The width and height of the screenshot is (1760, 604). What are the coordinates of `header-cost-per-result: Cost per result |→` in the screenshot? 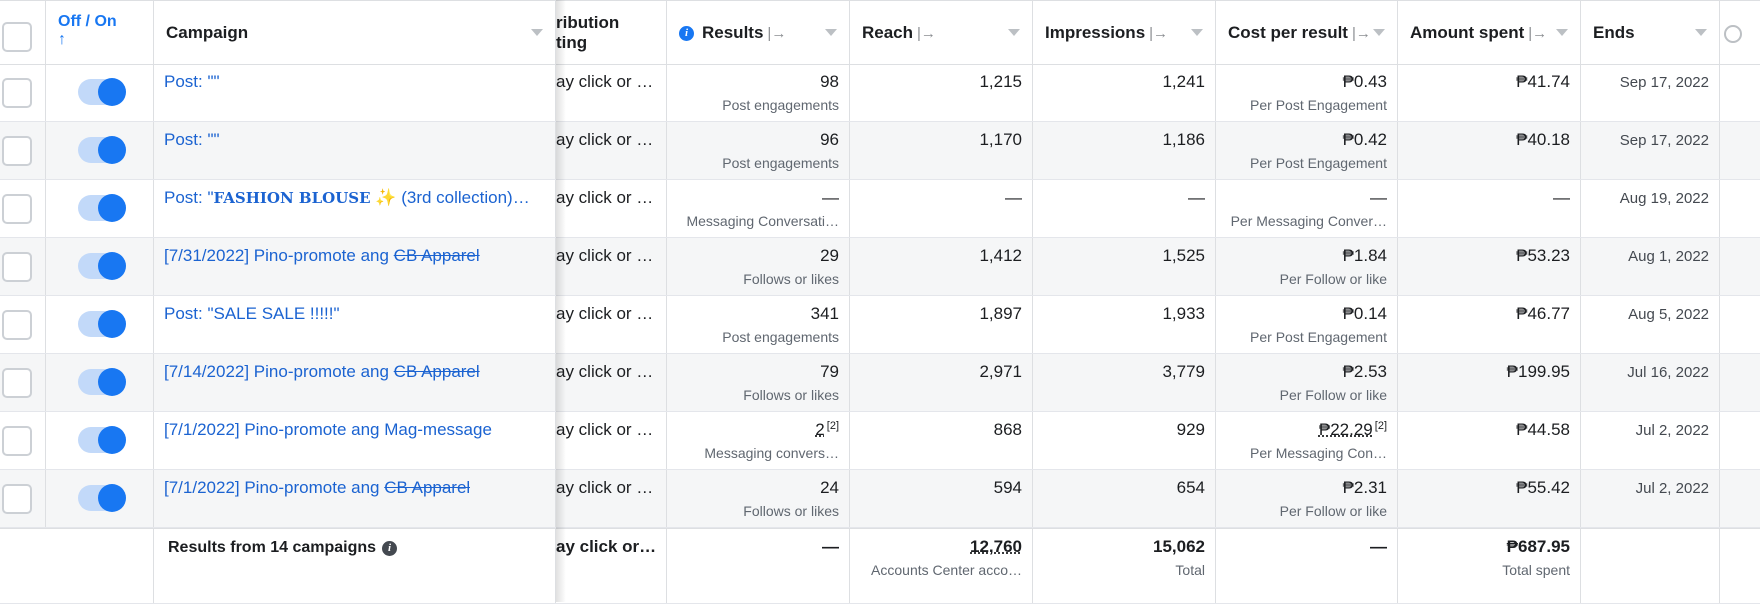 It's located at (1307, 32).